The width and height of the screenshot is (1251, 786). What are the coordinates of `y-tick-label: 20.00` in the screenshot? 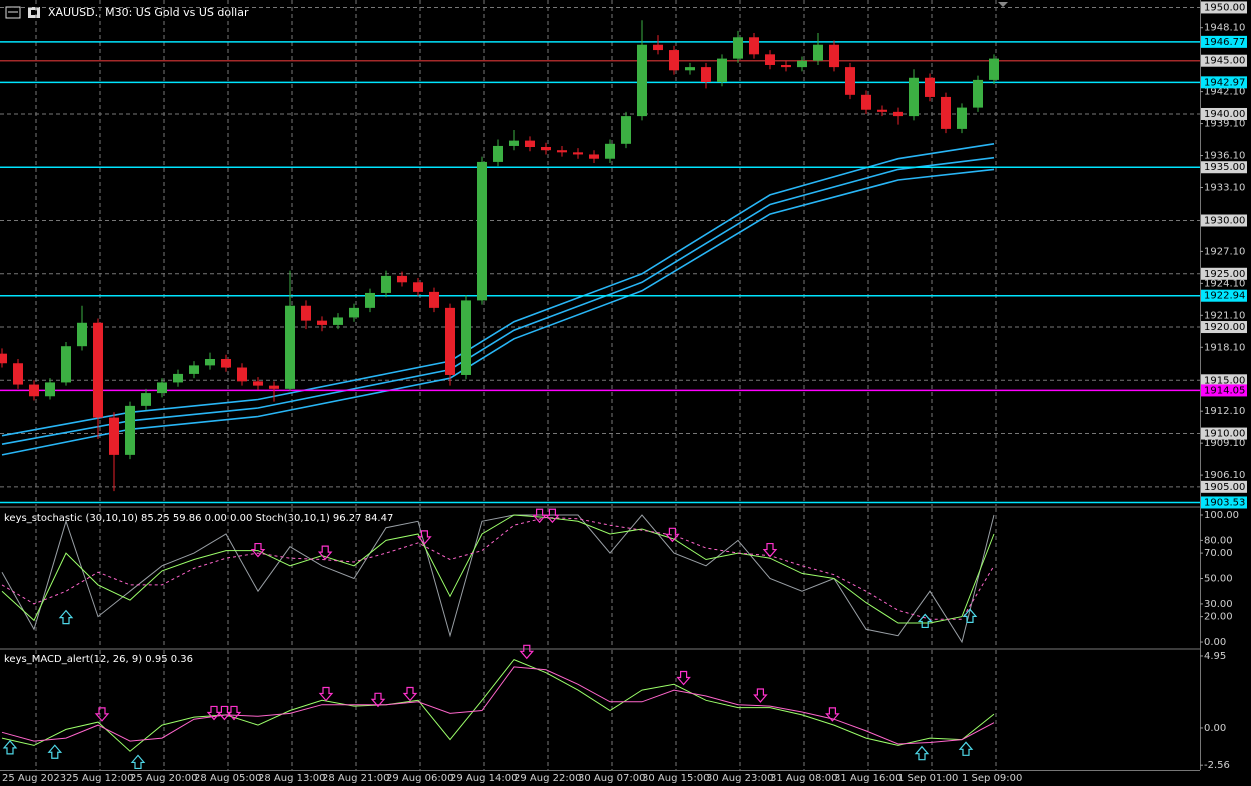 It's located at (1218, 617).